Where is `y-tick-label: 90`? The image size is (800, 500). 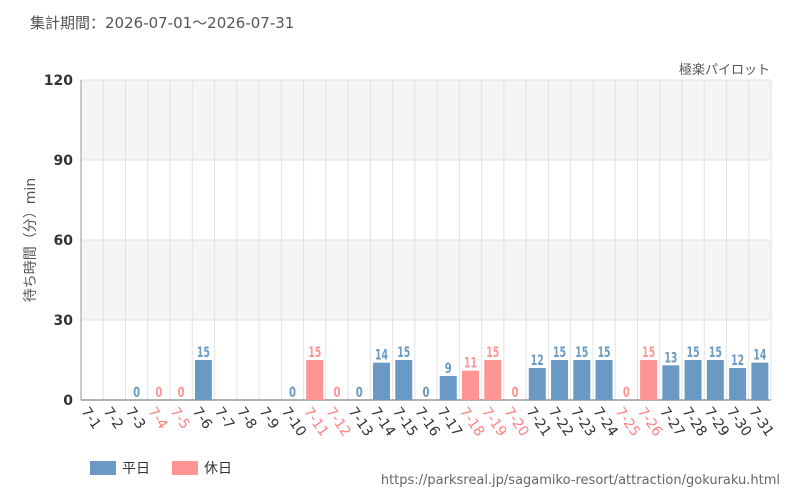
y-tick-label: 90 is located at coordinates (64, 161).